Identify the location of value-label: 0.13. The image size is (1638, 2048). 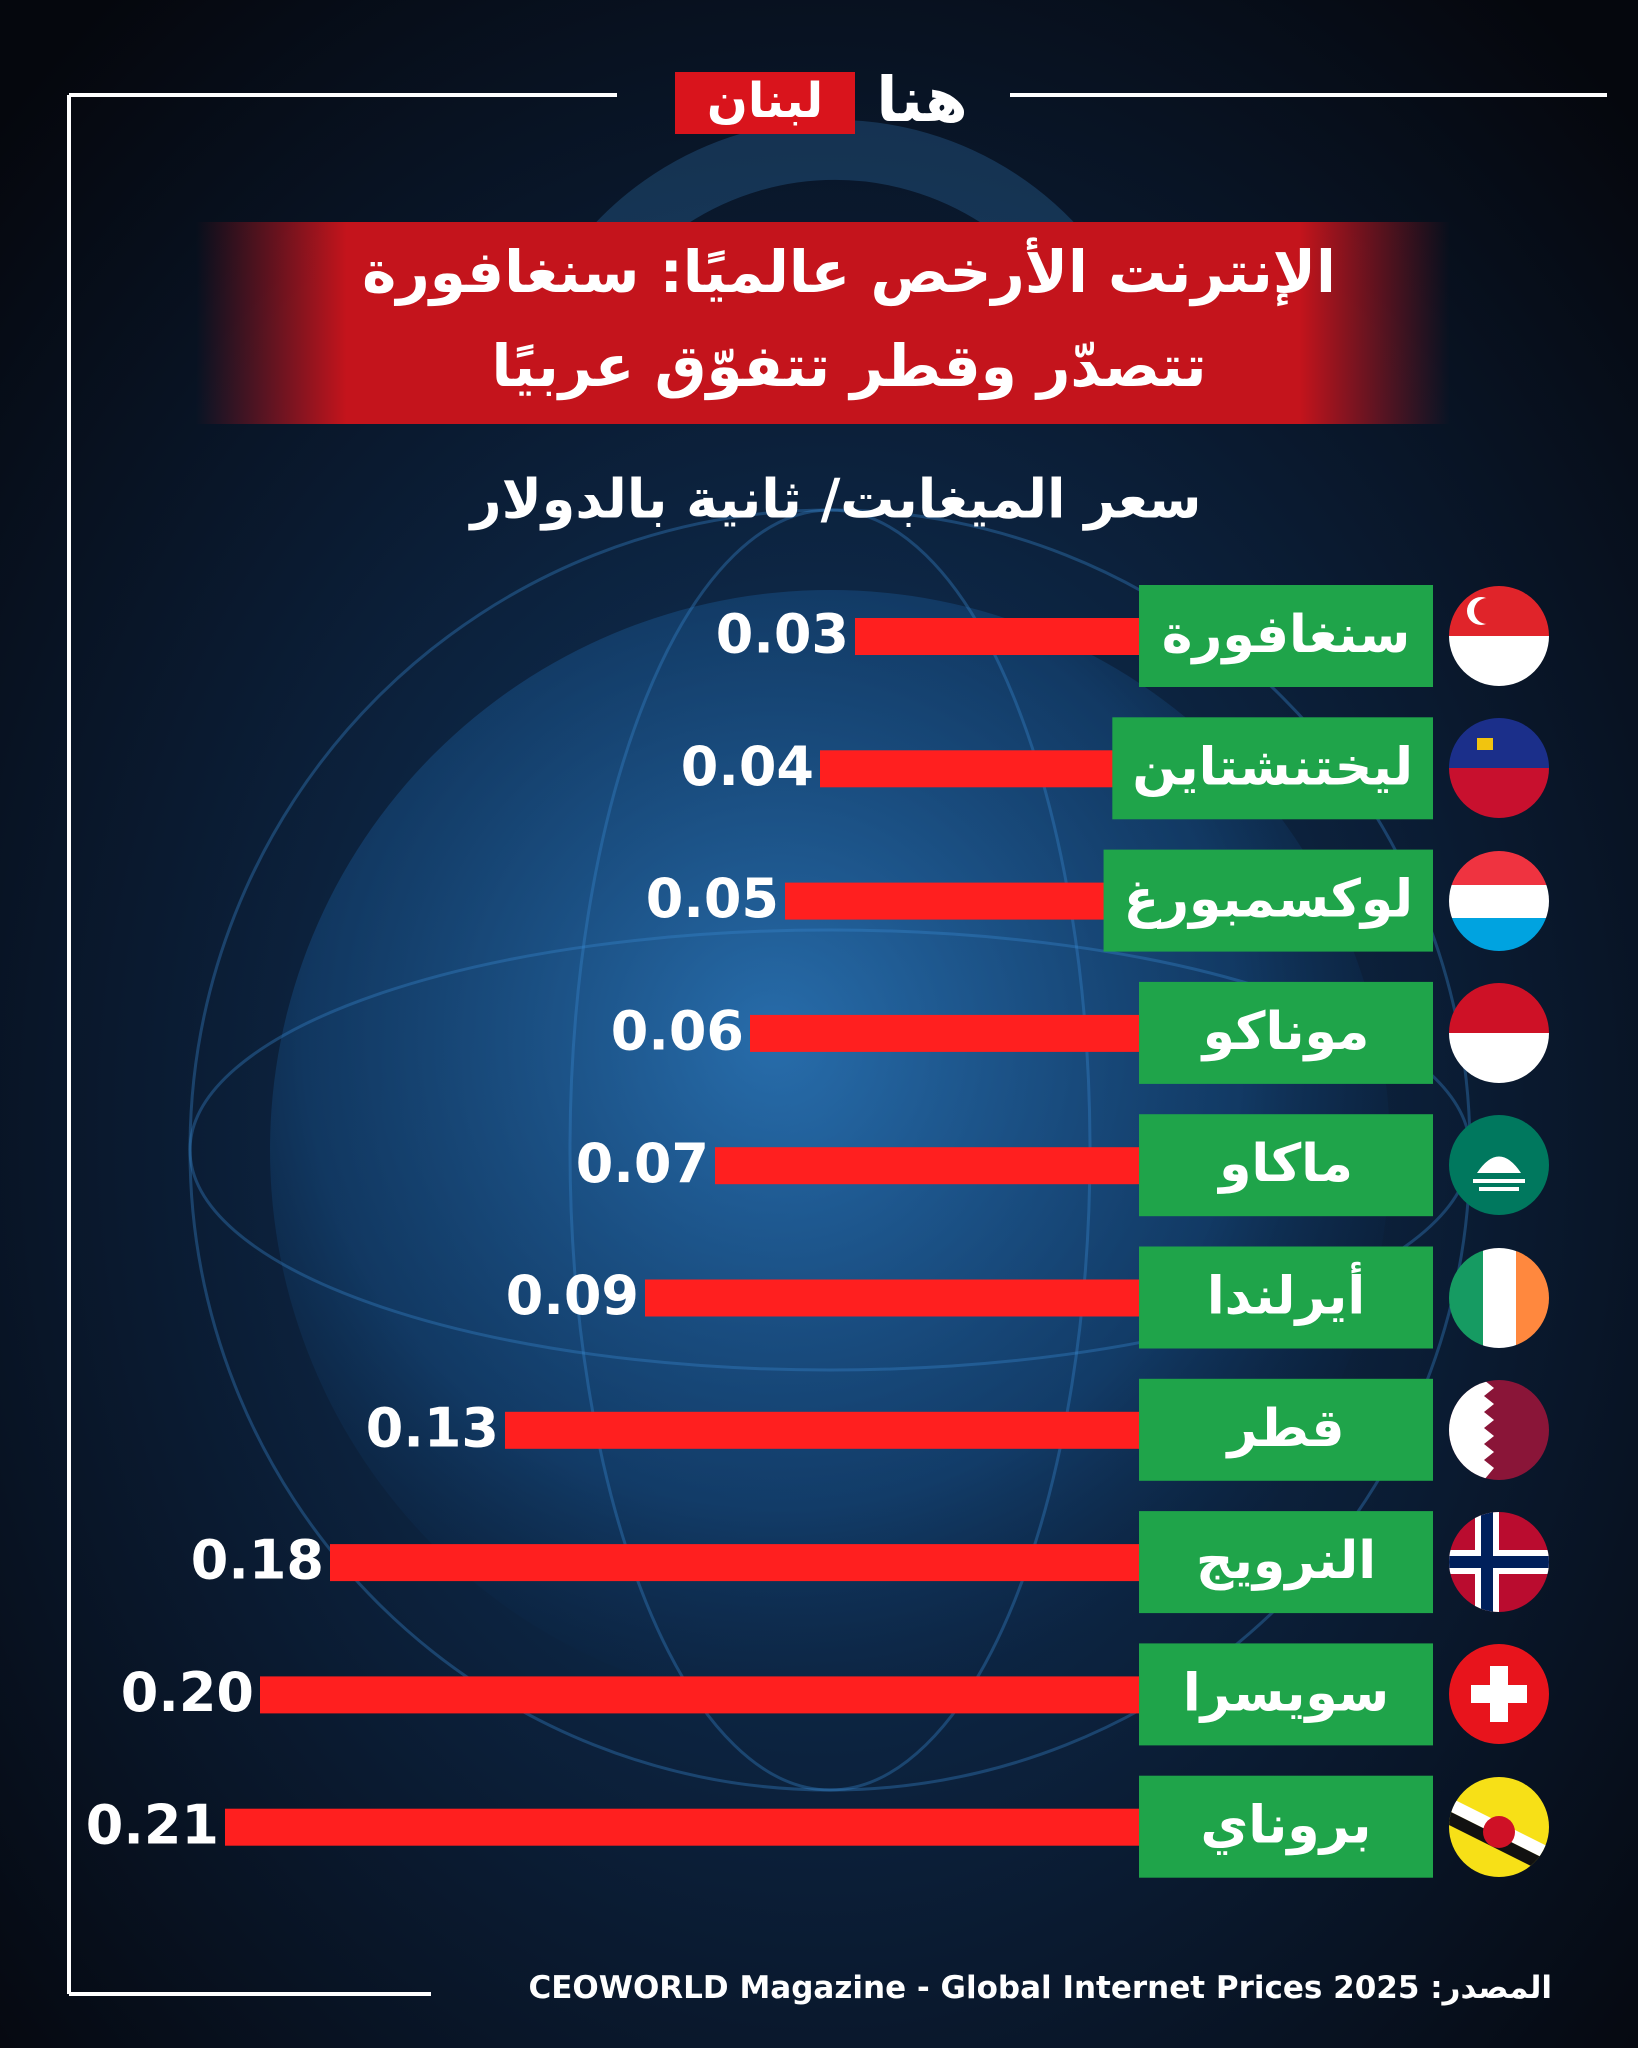
(432, 1427).